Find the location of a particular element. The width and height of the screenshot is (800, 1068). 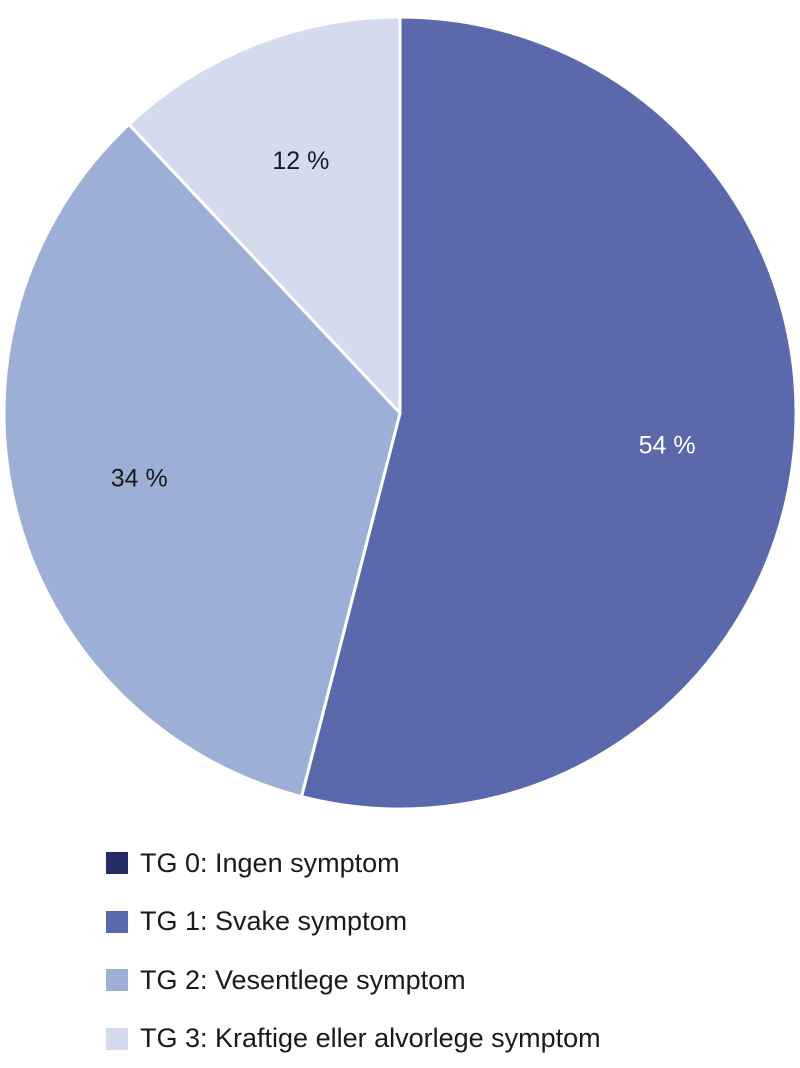

legend-item-0: TG 0: Ingen symptom is located at coordinates (353, 863).